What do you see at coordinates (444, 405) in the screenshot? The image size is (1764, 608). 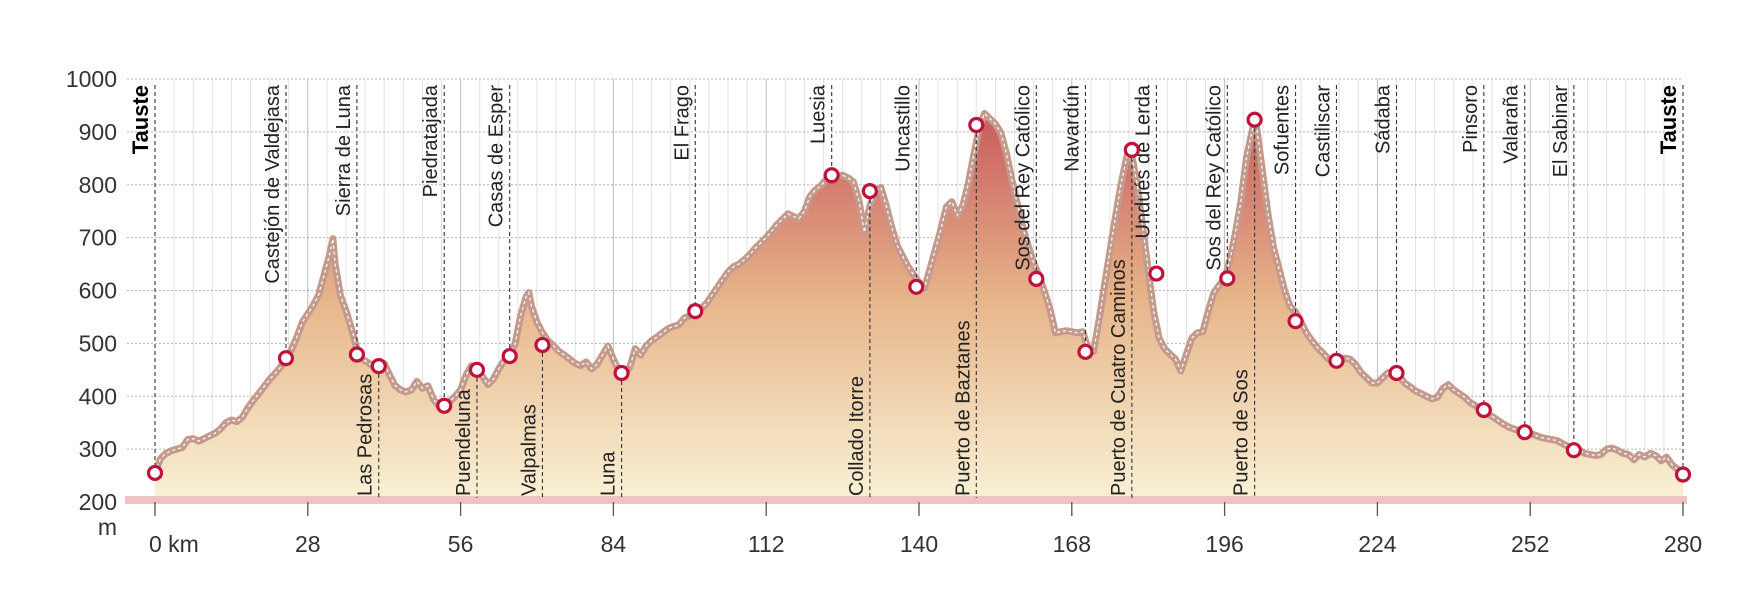 I see `location-marker-piedratajada` at bounding box center [444, 405].